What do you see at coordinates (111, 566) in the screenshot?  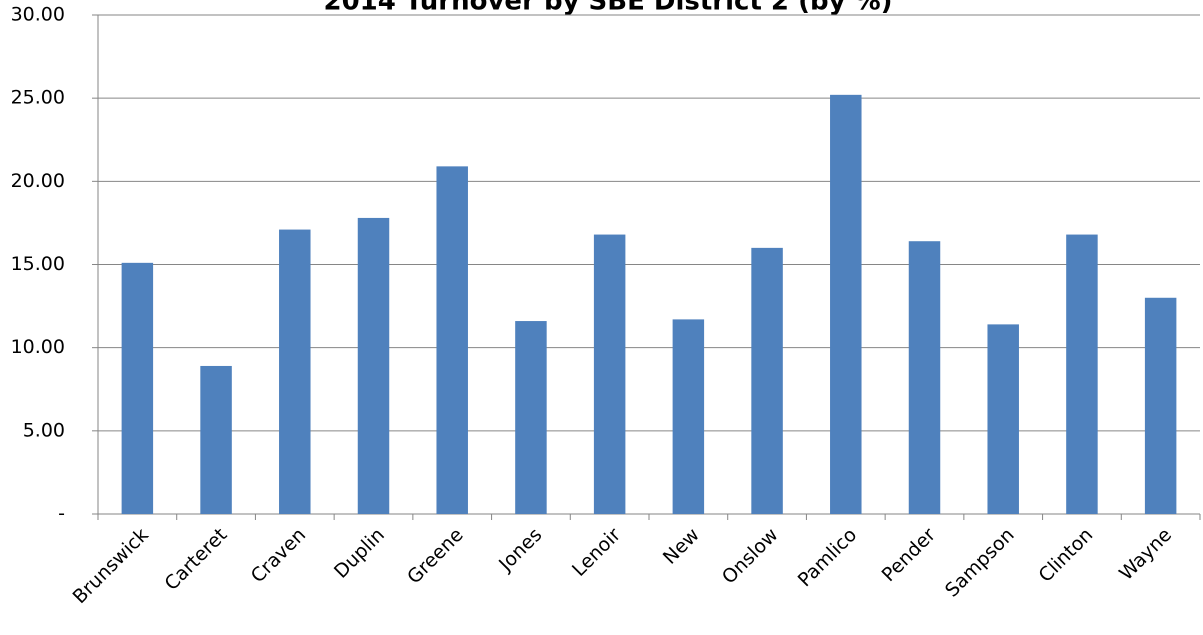 I see `x-tick-label: Brunswick` at bounding box center [111, 566].